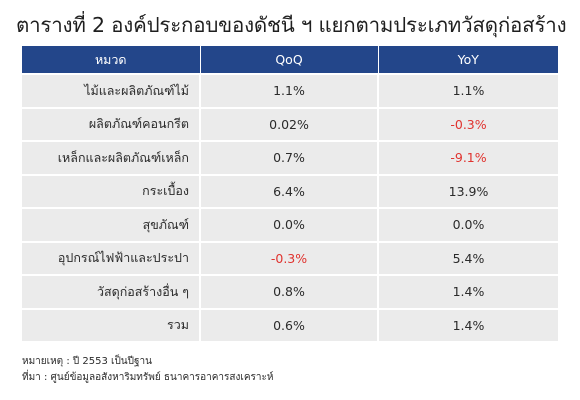  I want to click on table-header-row: หมวด QoQ YoY, so click(290, 60).